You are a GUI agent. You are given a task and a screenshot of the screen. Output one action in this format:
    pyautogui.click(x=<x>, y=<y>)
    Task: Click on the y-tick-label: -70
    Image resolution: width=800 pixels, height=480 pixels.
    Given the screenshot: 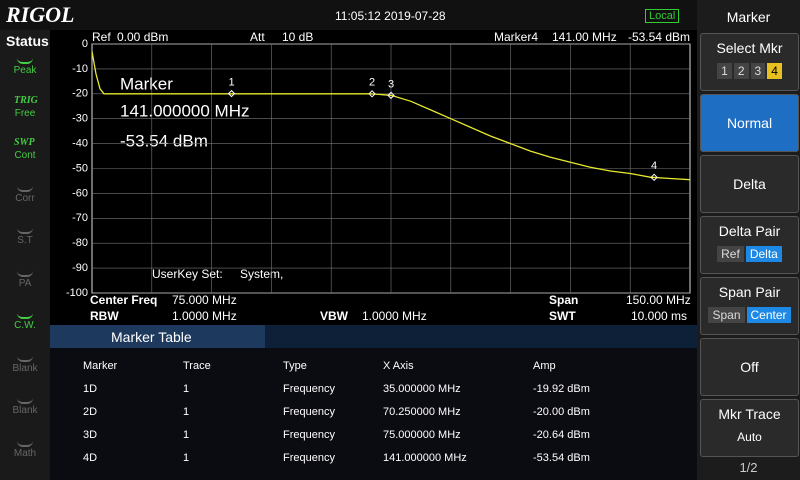 What is the action you would take?
    pyautogui.click(x=80, y=218)
    